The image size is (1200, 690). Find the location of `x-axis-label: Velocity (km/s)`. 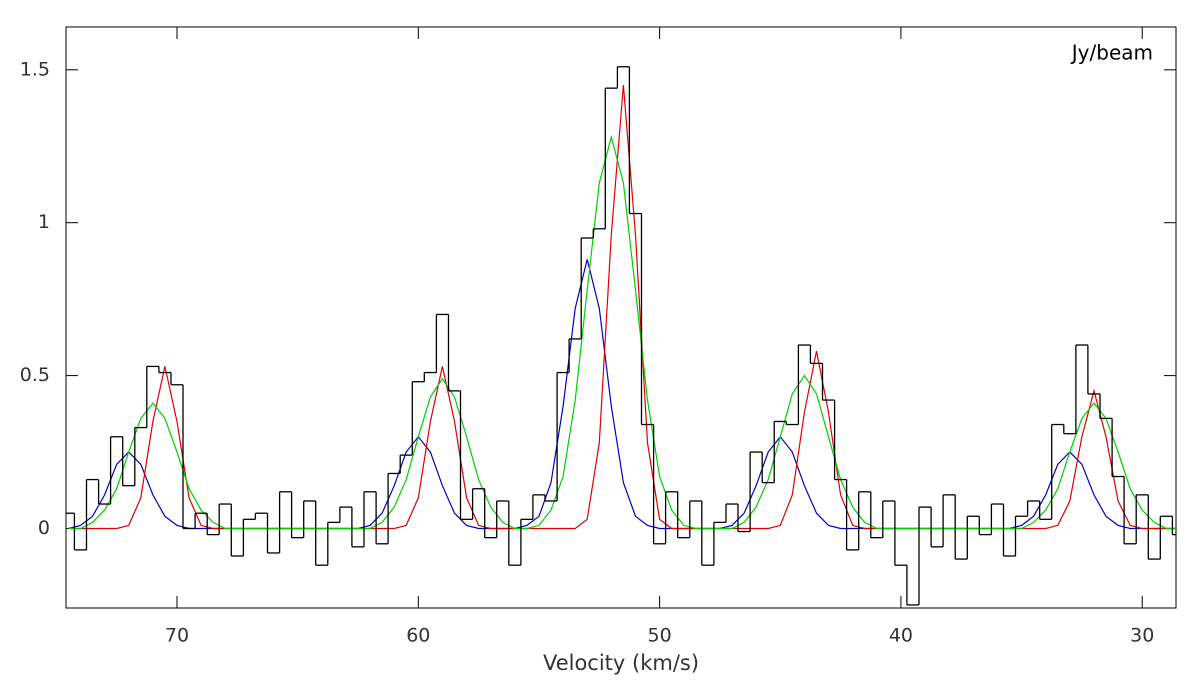

x-axis-label: Velocity (km/s) is located at coordinates (621, 663).